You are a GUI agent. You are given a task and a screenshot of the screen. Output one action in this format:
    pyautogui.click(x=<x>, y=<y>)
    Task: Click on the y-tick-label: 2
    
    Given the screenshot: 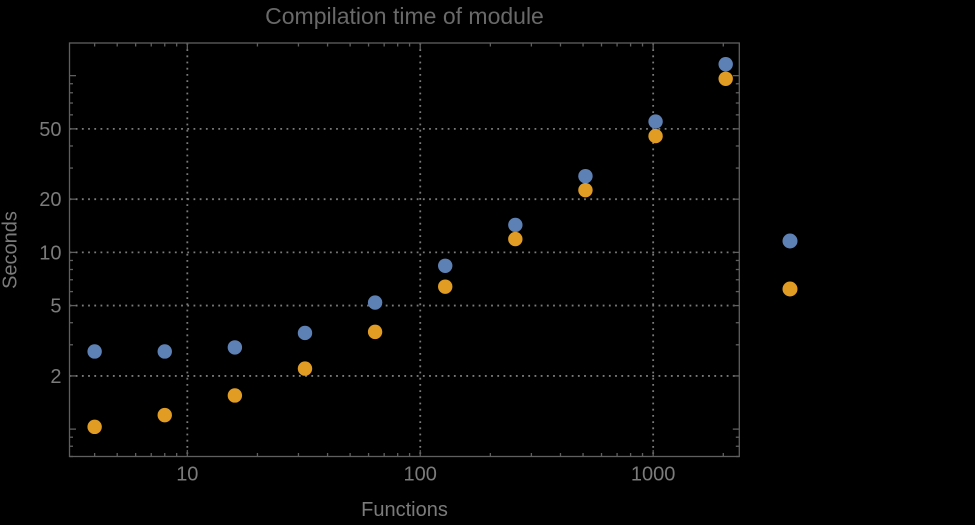 What is the action you would take?
    pyautogui.click(x=55, y=377)
    